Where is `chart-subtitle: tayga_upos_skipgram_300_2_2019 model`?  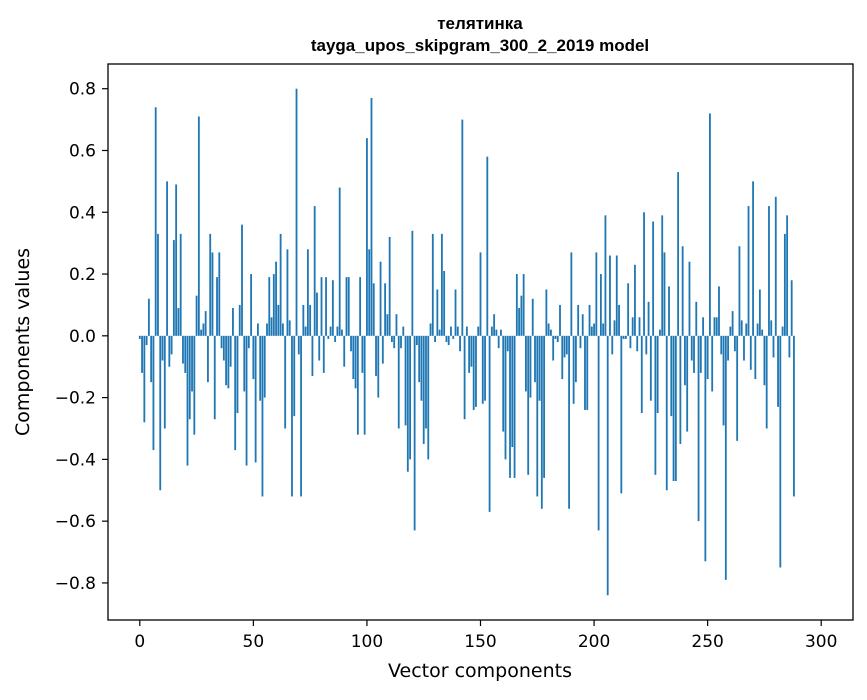
chart-subtitle: tayga_upos_skipgram_300_2_2019 model is located at coordinates (480, 45).